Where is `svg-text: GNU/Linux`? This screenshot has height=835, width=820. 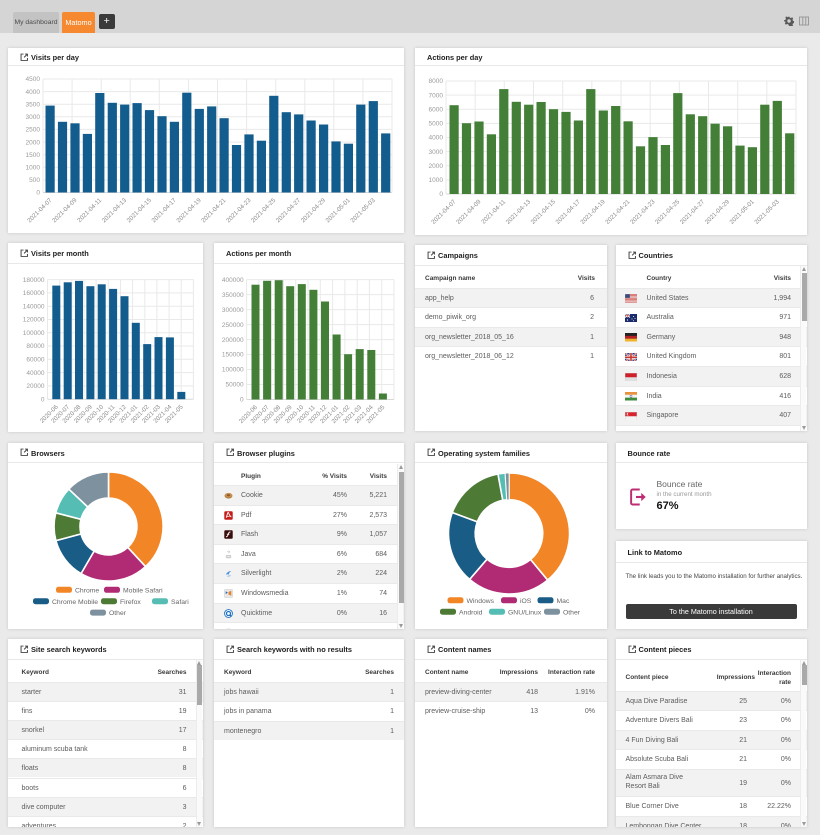
svg-text: GNU/Linux is located at coordinates (525, 612).